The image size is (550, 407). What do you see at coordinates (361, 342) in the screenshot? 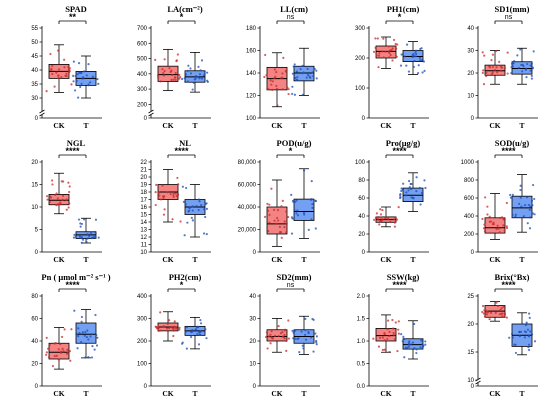
I see `y-tick-label: 1.0` at bounding box center [361, 342].